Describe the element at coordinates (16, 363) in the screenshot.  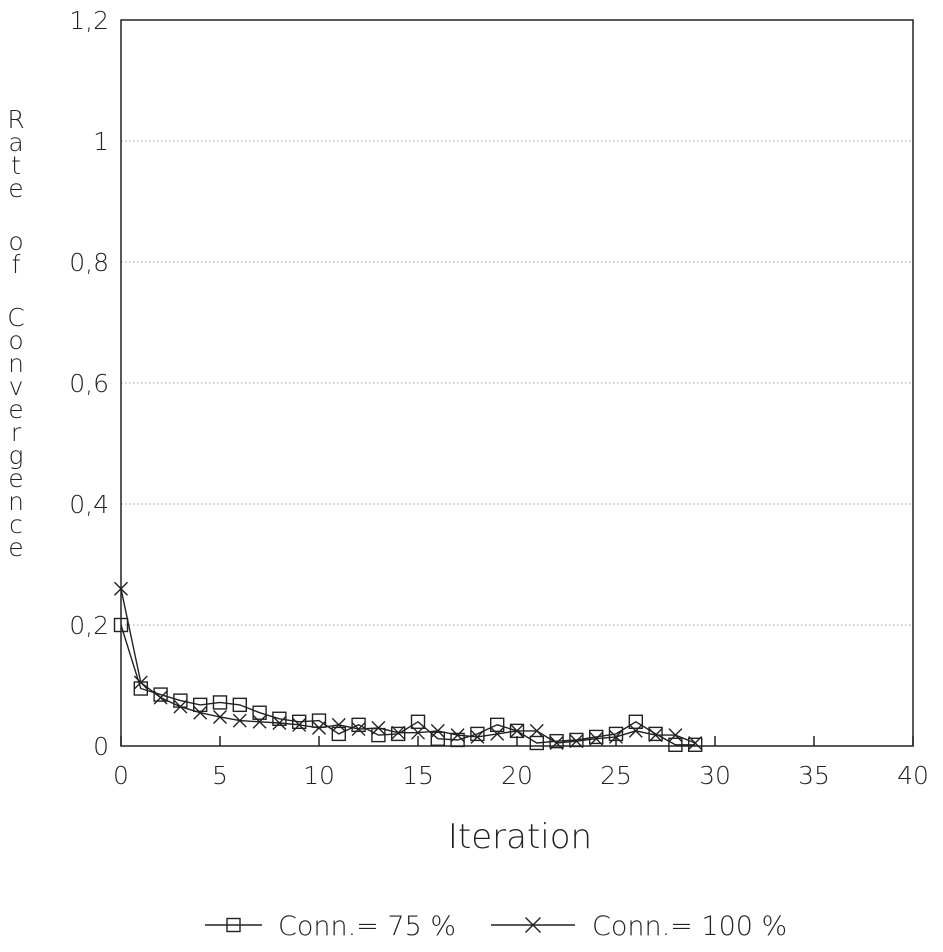
I see `y-axis-title-letter-10: n` at that location.